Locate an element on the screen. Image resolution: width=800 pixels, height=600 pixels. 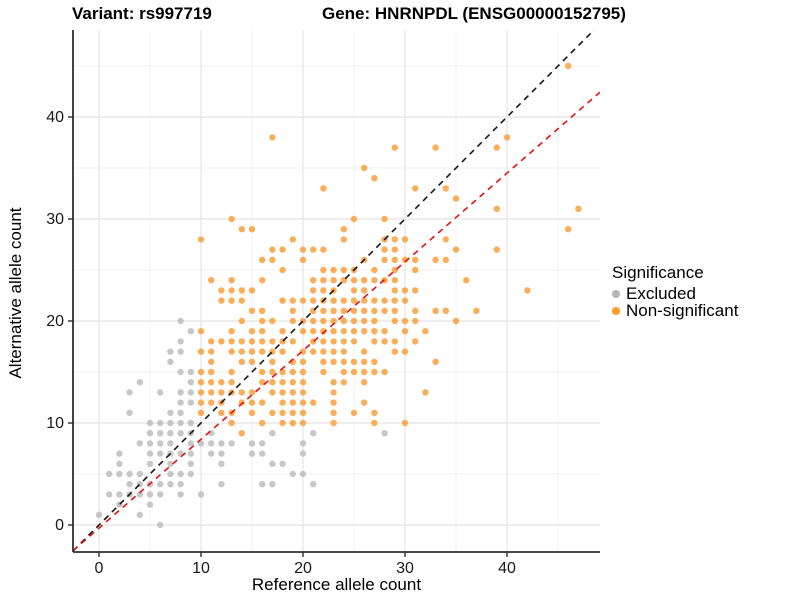
x-tick-label: 0 is located at coordinates (99, 568).